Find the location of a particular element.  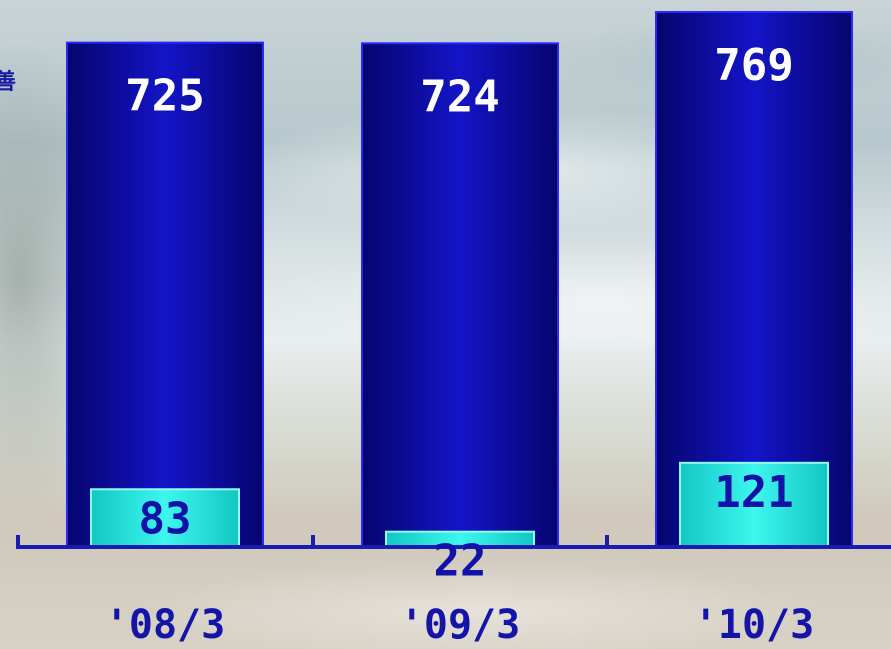

x-tick-label-1: '09/3 is located at coordinates (460, 625).